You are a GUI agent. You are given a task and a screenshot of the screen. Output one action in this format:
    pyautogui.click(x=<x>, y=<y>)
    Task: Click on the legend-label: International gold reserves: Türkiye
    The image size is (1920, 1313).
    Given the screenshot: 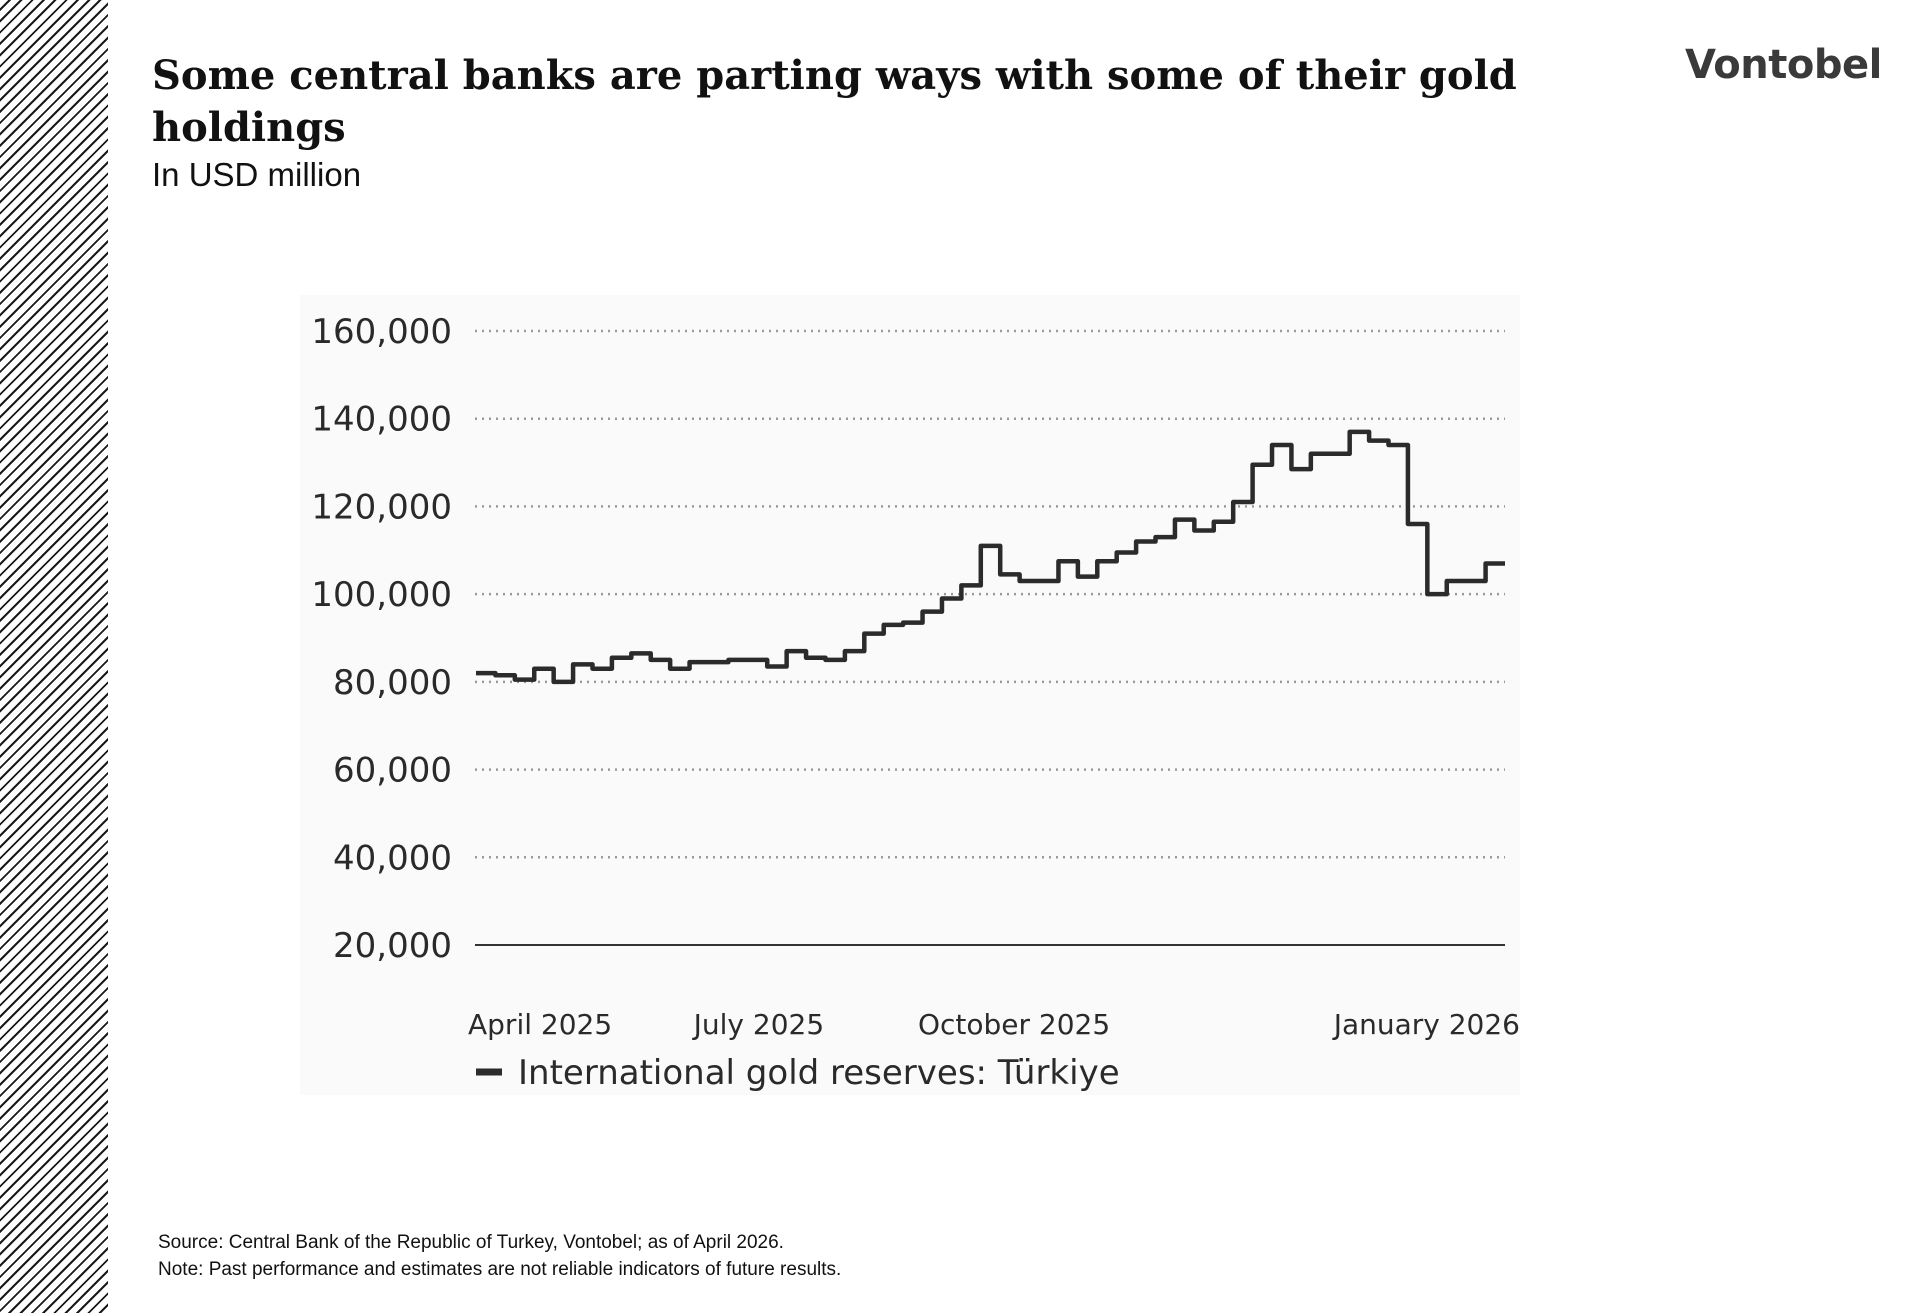 What is the action you would take?
    pyautogui.click(x=819, y=1073)
    